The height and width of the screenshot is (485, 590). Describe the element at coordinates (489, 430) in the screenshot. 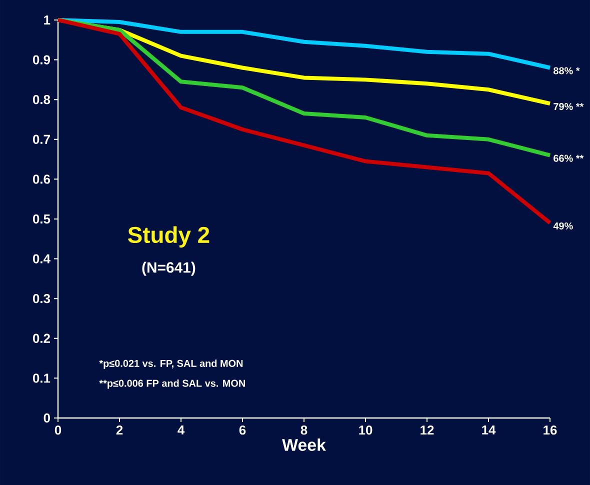

I see `x-tick-label: 14` at that location.